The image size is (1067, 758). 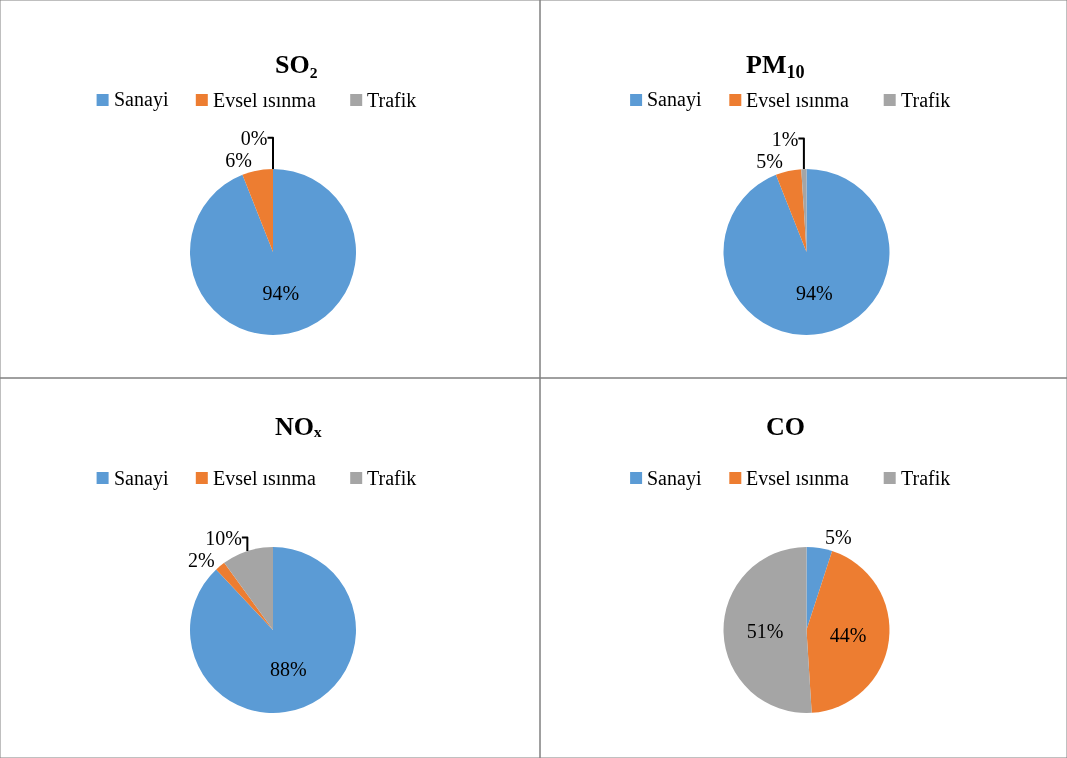 What do you see at coordinates (848, 635) in the screenshot?
I see `data-label: 44%` at bounding box center [848, 635].